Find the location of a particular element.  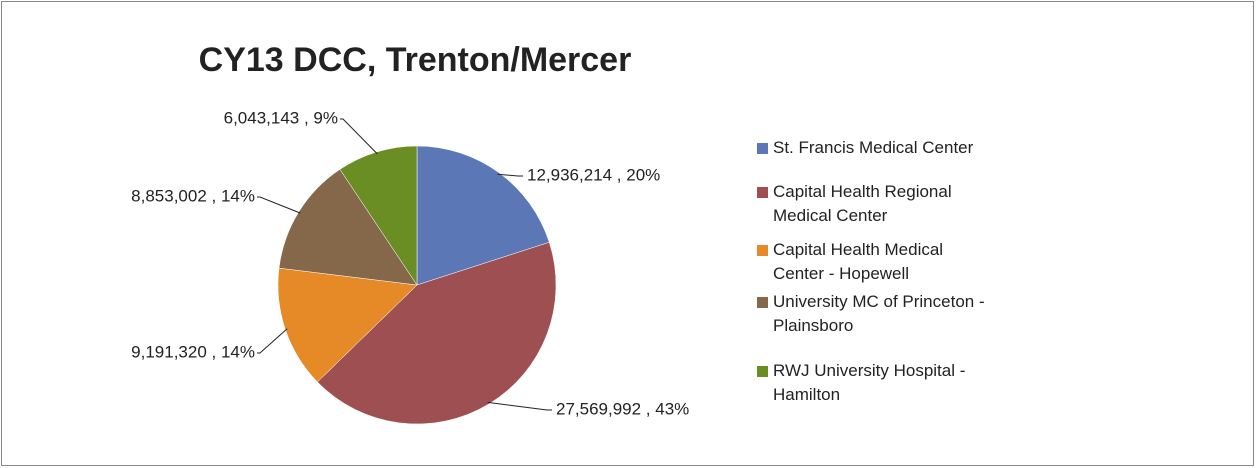

chart-title: CY13 DCC, Trenton/Mercer is located at coordinates (415, 60).